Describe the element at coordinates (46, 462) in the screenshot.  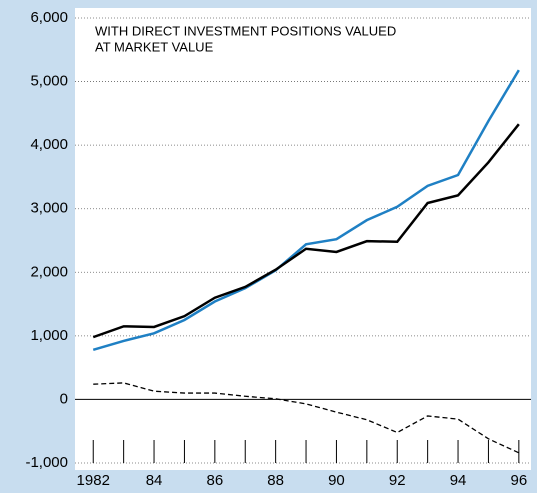
I see `y-tick-label: -1,000` at that location.